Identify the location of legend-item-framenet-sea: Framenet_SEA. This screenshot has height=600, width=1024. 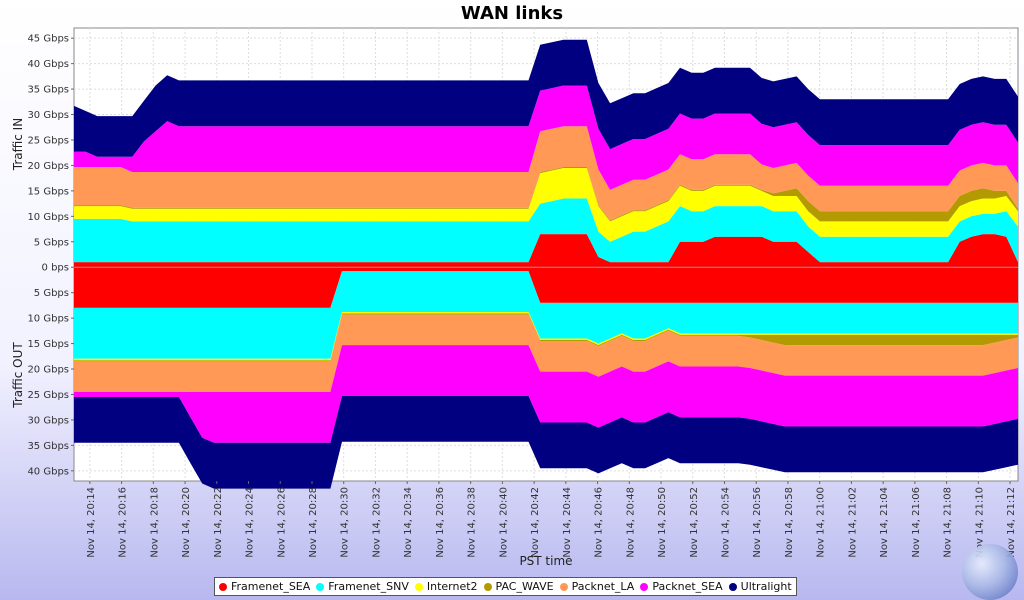
(264, 586).